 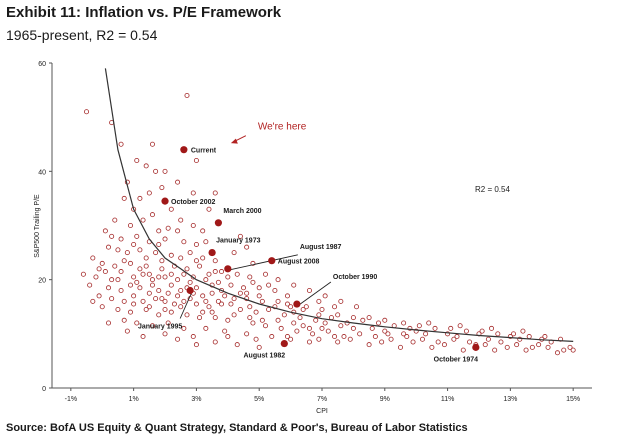 I want to click on highlight-label: January 1973, so click(x=238, y=241).